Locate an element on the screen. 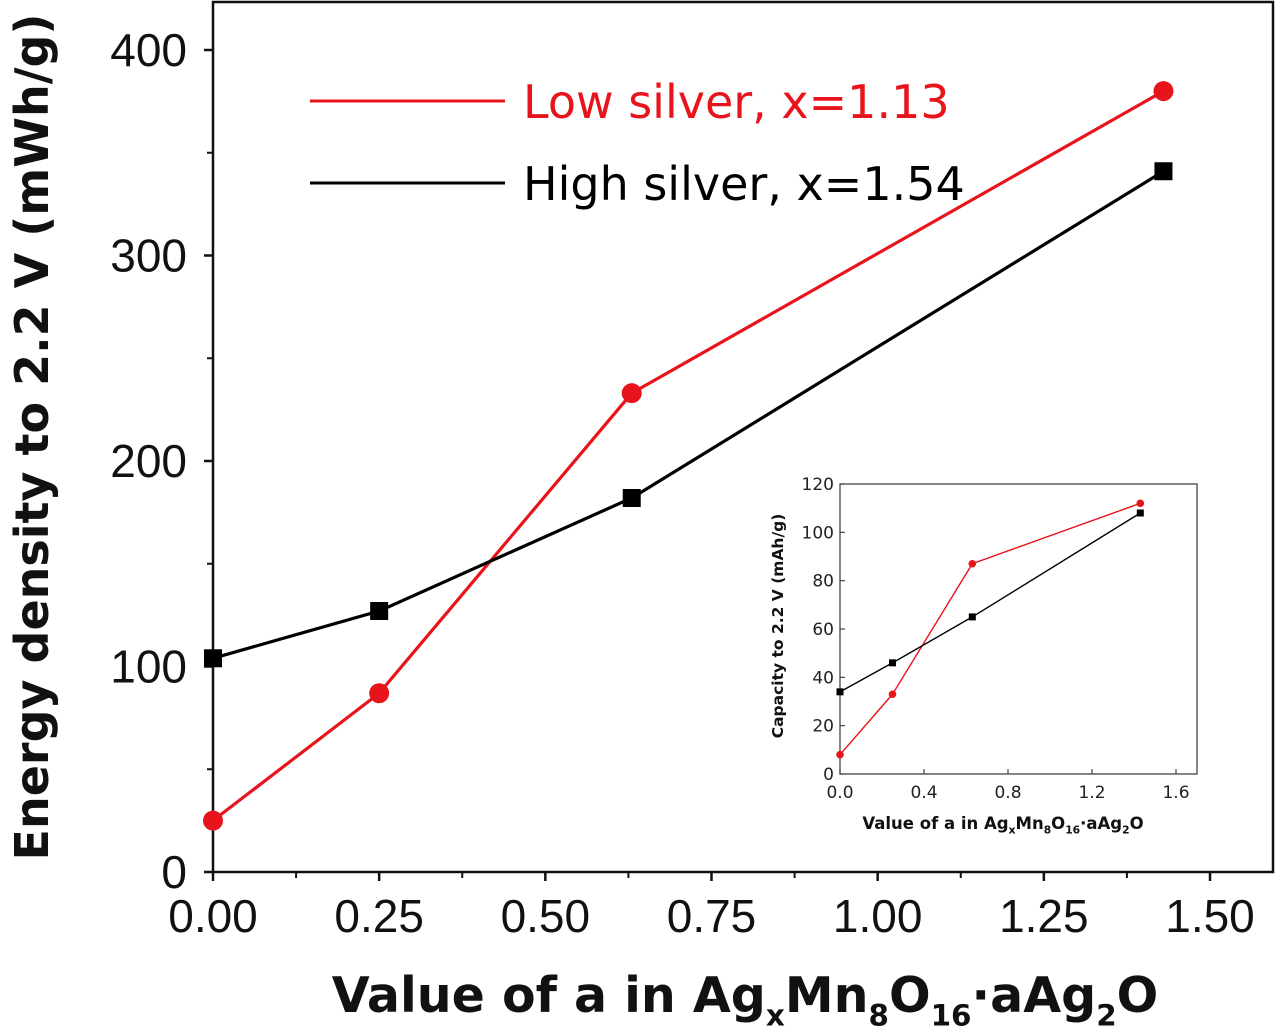 Image resolution: width=1280 pixels, height=1028 pixels. inset-y-tick-label: 0 is located at coordinates (828, 775).